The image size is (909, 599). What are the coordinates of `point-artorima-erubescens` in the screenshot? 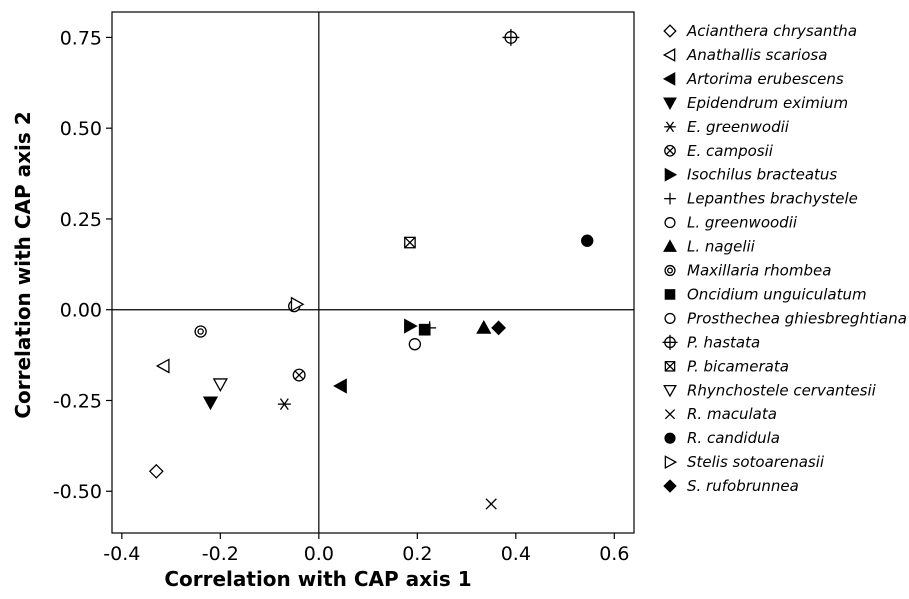 It's located at (340, 386).